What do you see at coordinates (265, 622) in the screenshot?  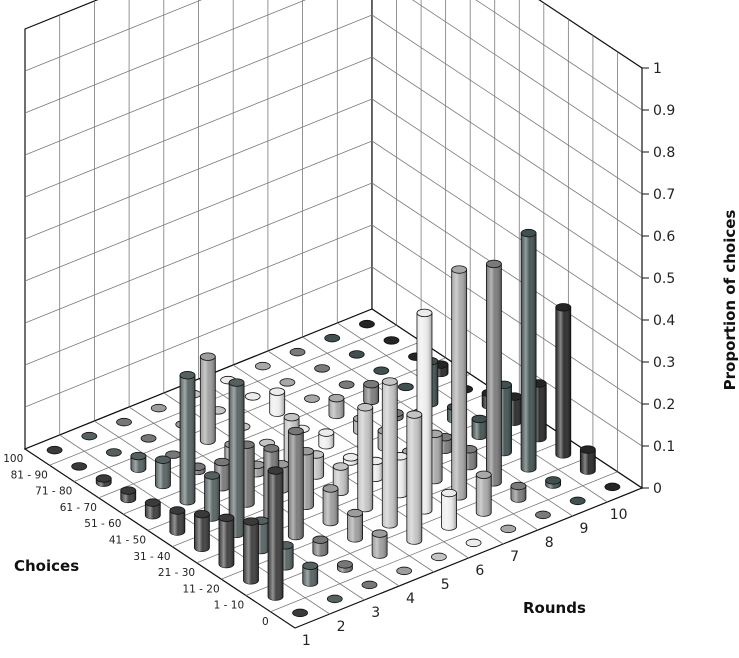 I see `choice-label: 0` at bounding box center [265, 622].